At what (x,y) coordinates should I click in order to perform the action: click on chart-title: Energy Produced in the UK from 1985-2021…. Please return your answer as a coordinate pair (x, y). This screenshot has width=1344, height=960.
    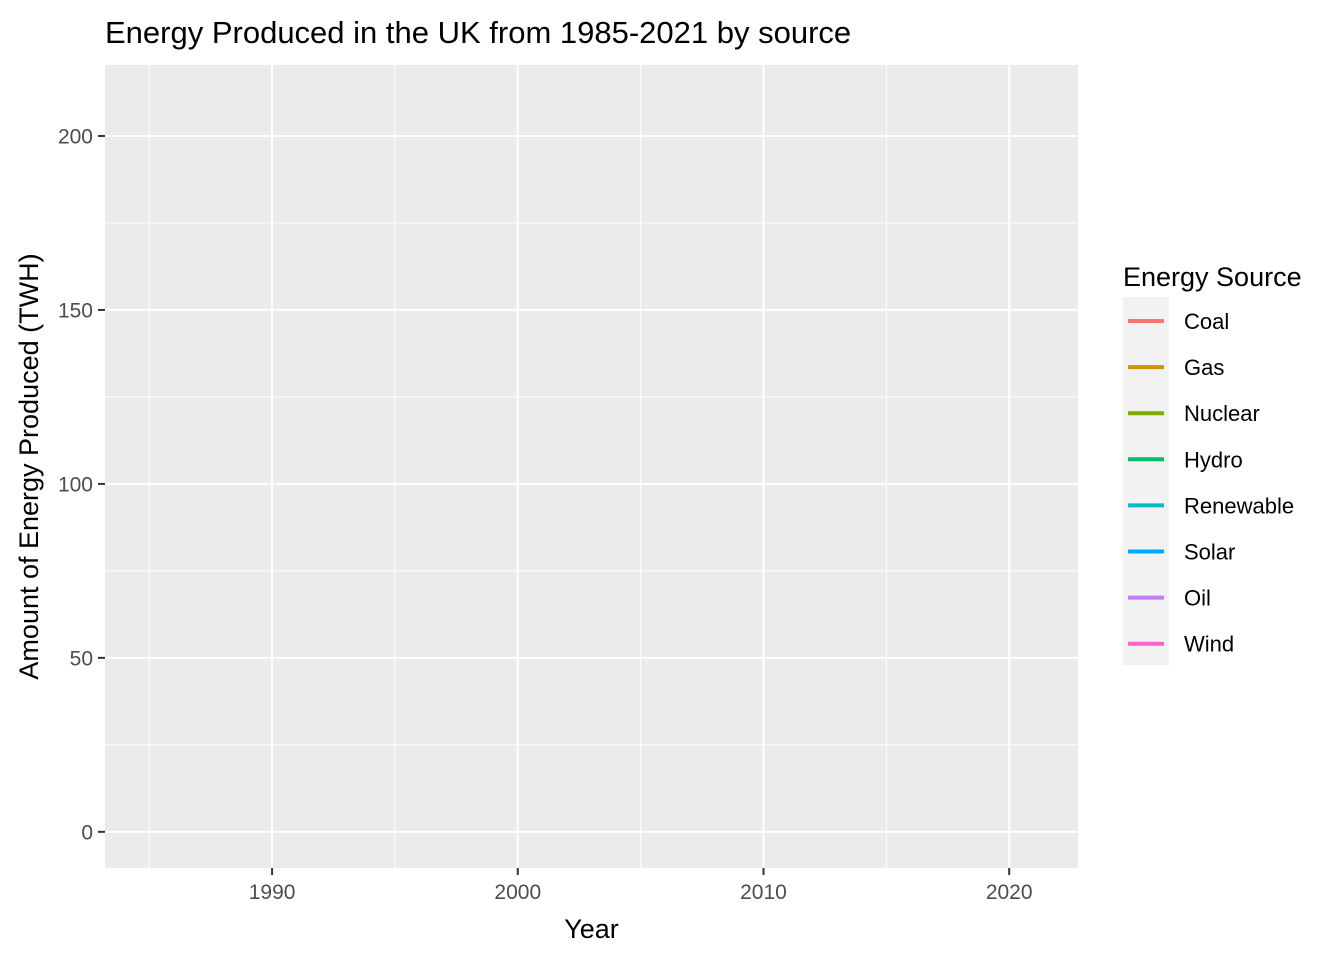
    Looking at the image, I should click on (478, 32).